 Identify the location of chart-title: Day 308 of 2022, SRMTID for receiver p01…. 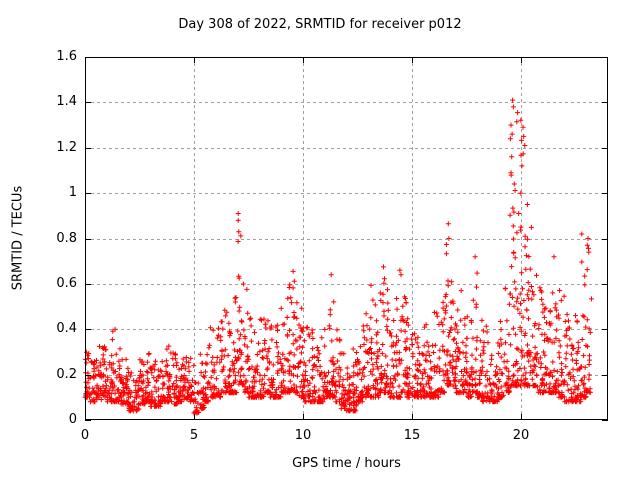
(320, 24).